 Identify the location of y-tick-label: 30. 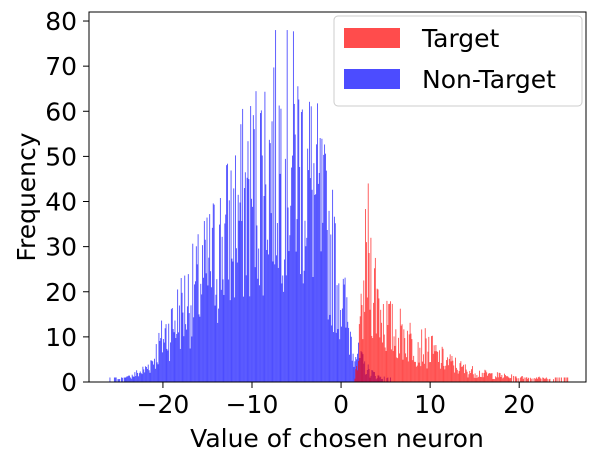
(61, 247).